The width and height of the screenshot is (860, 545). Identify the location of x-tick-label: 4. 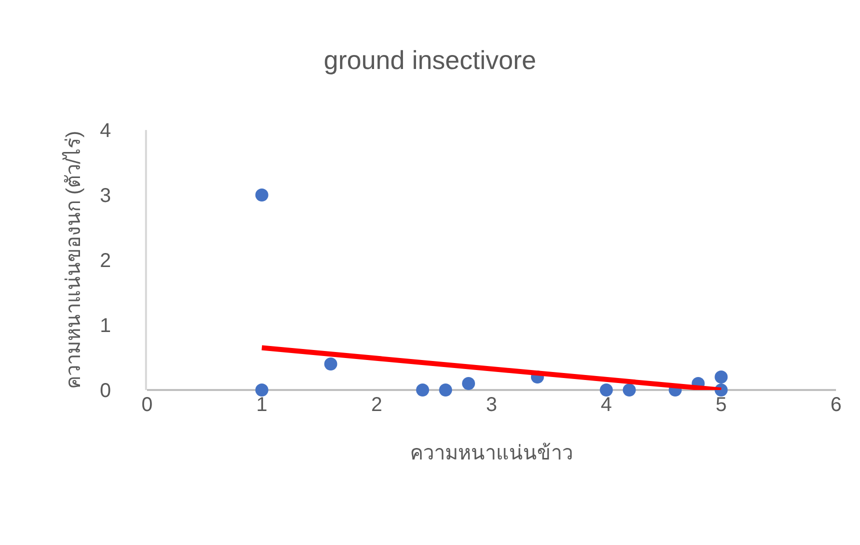
(606, 405).